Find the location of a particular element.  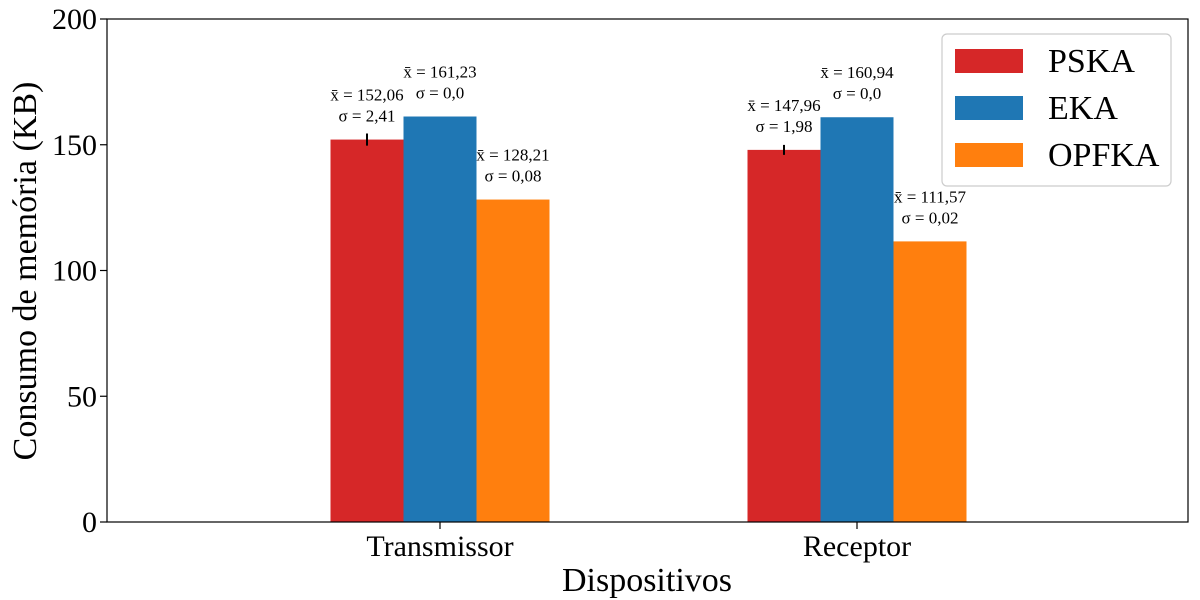

x-tick-label: Receptor is located at coordinates (857, 546).